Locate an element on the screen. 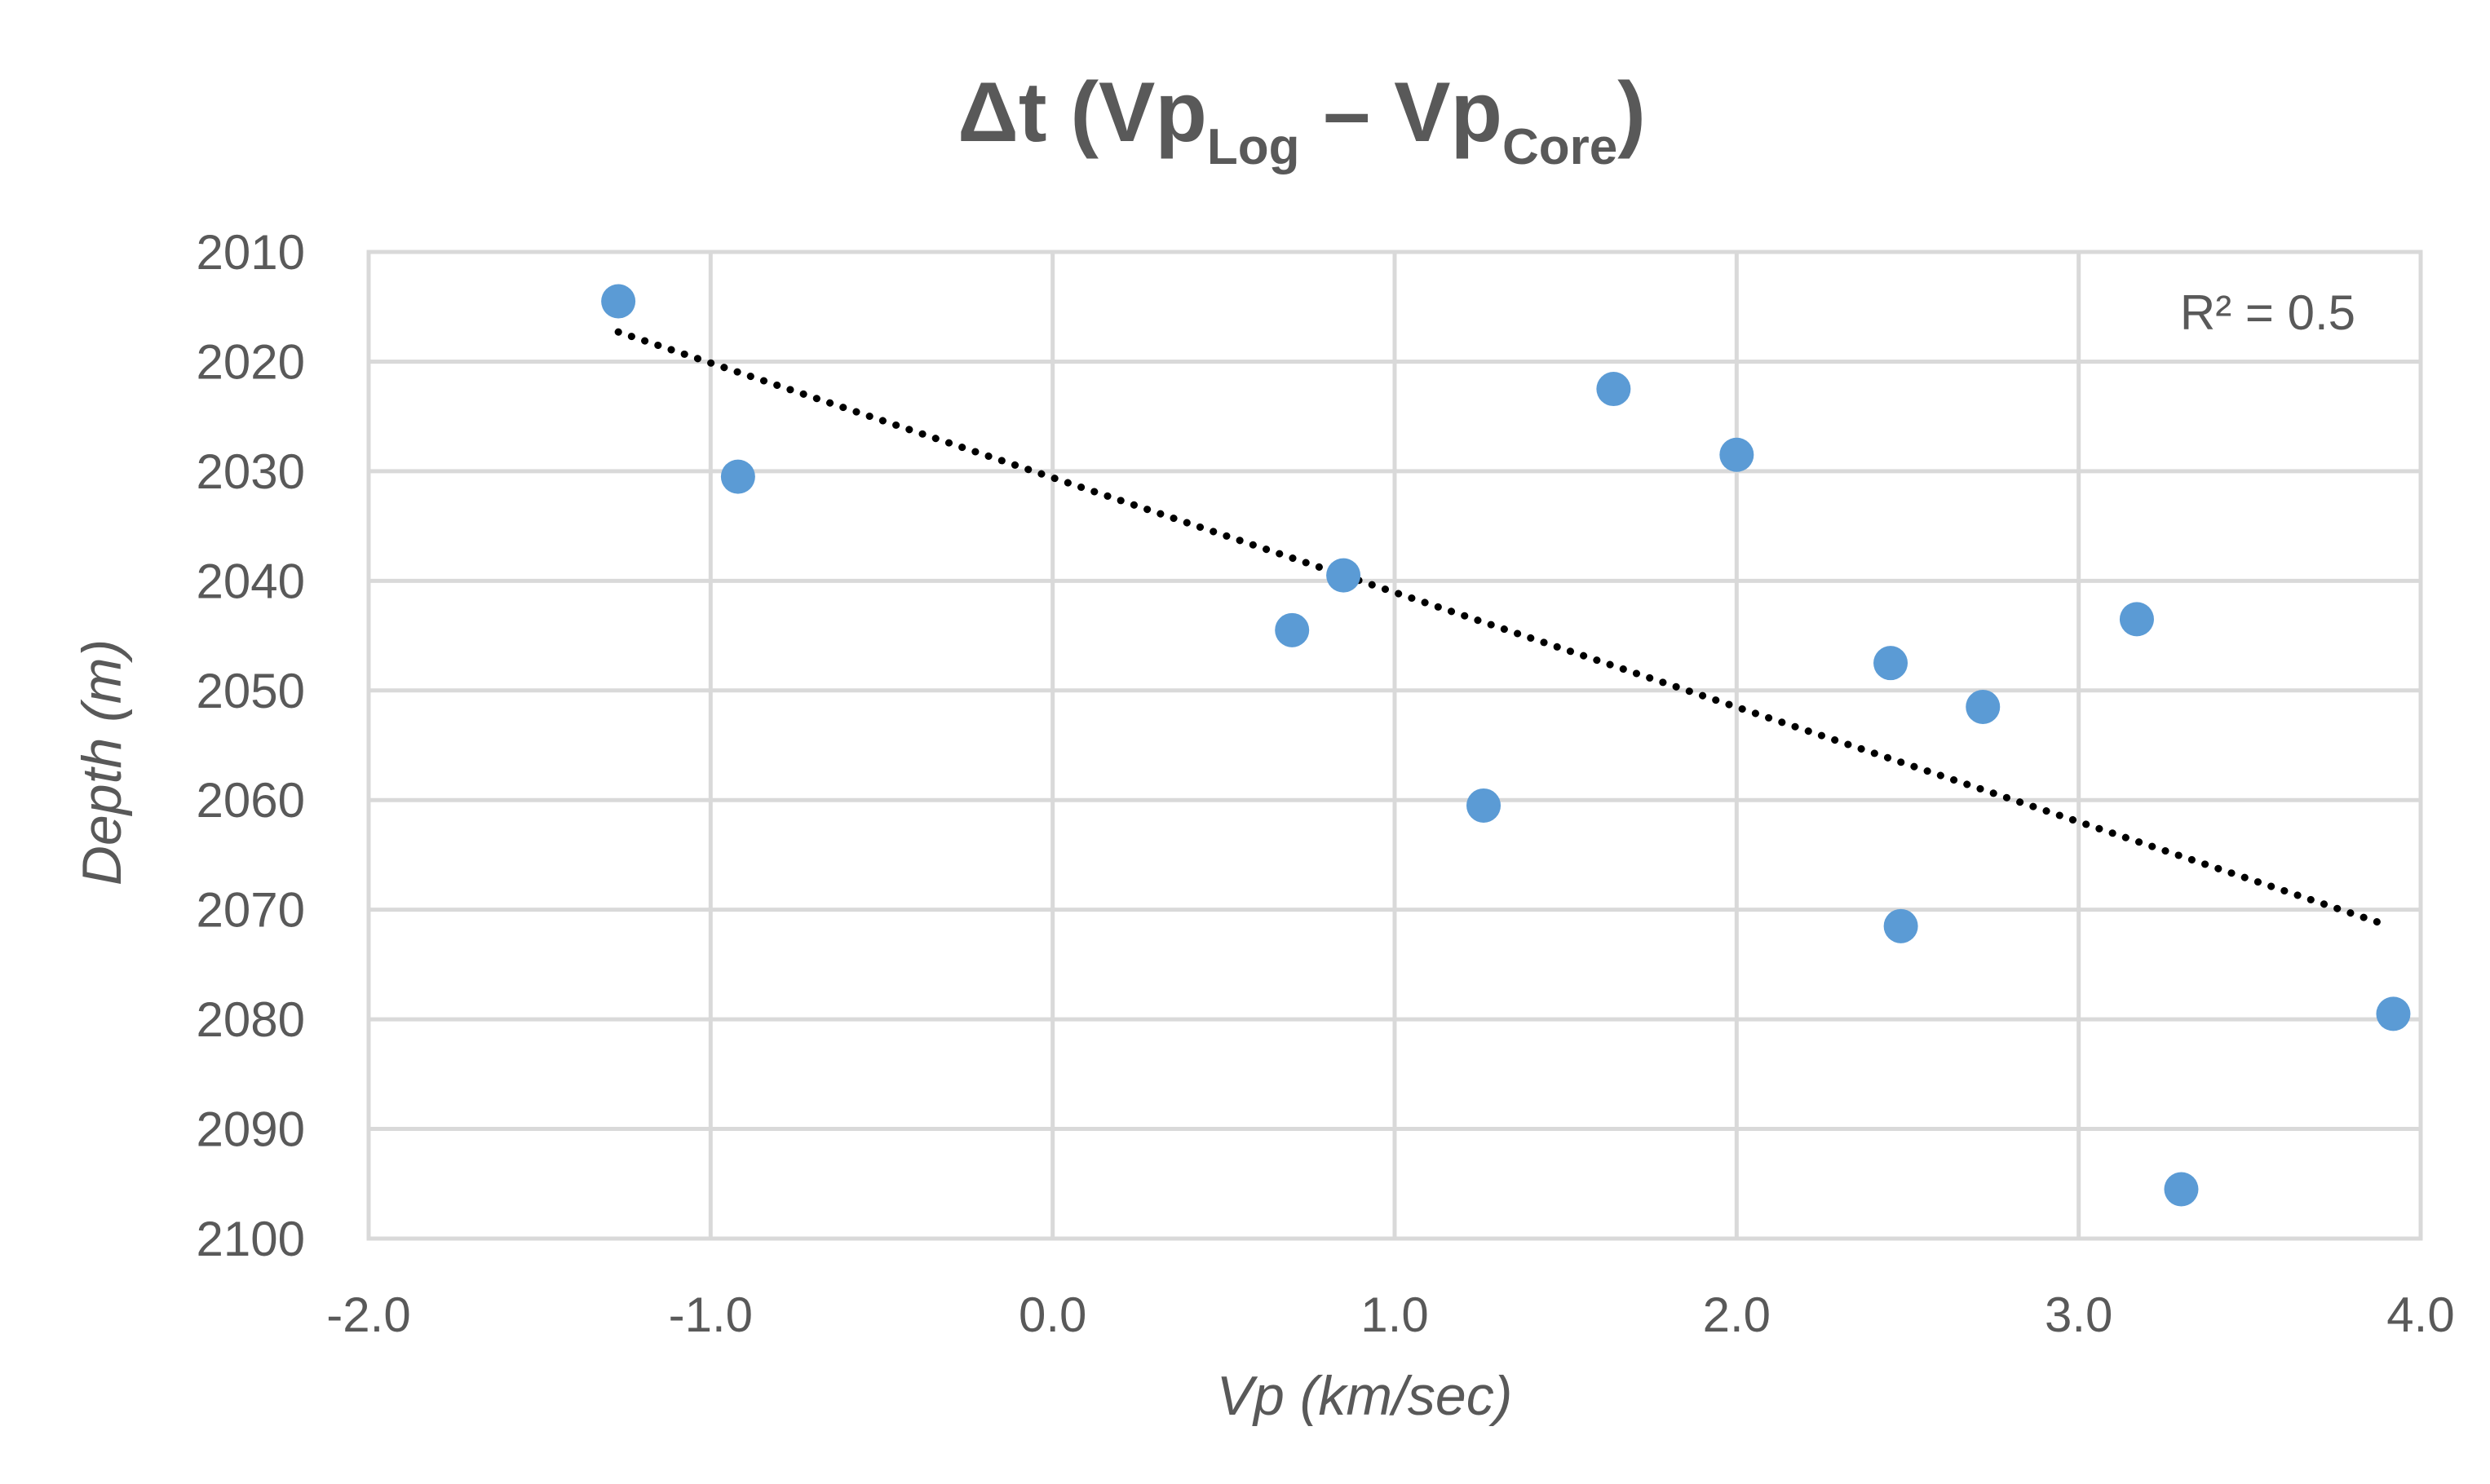 This screenshot has width=2490, height=1484. y-tick-label: 2070 is located at coordinates (251, 910).